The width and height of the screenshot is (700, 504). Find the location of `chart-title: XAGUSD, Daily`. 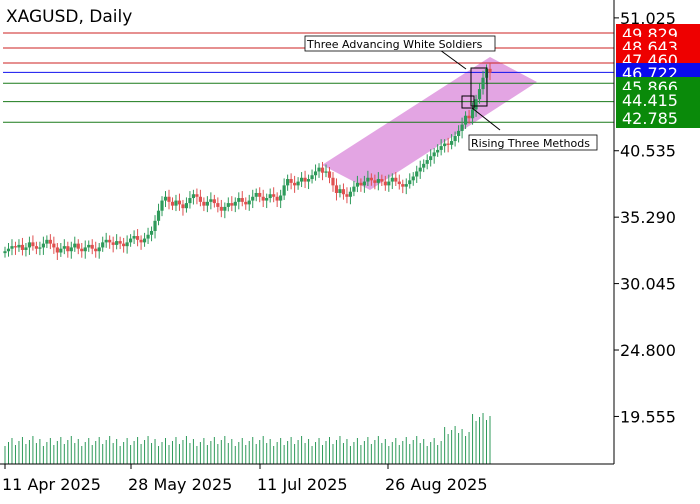

chart-title: XAGUSD, Daily is located at coordinates (69, 17).